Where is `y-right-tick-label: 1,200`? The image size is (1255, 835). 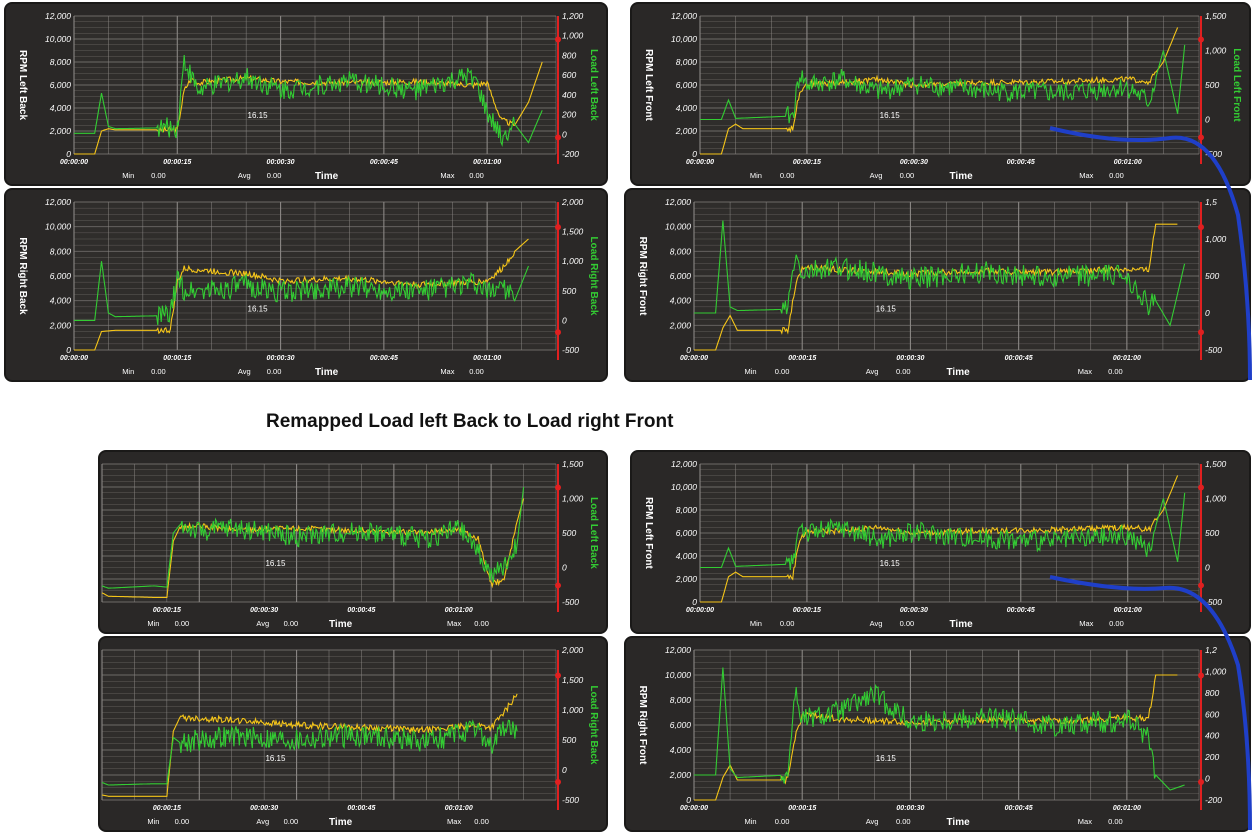
y-right-tick-label: 1,200 is located at coordinates (573, 16).